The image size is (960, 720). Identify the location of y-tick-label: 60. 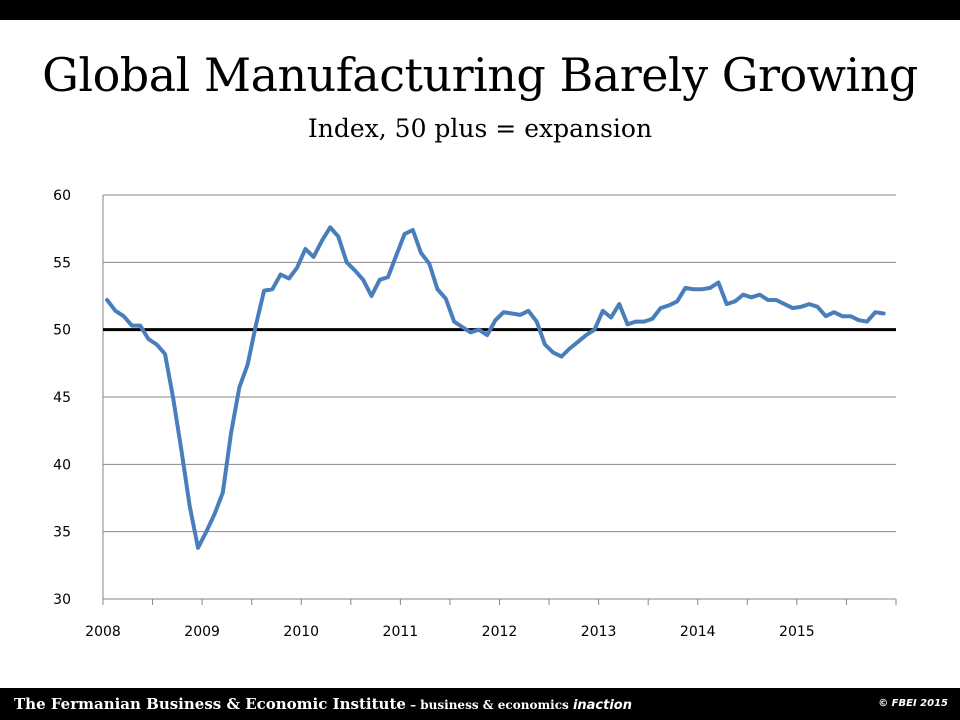
(62, 196).